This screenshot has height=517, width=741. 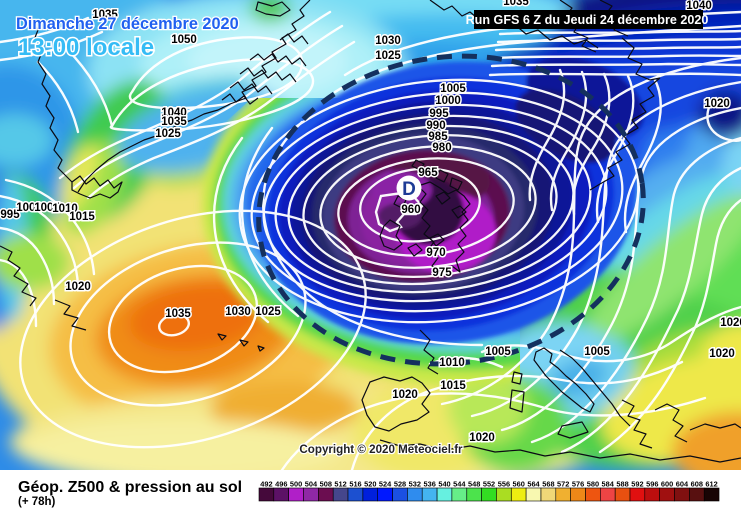 What do you see at coordinates (593, 484) in the screenshot?
I see `svg-text: 580` at bounding box center [593, 484].